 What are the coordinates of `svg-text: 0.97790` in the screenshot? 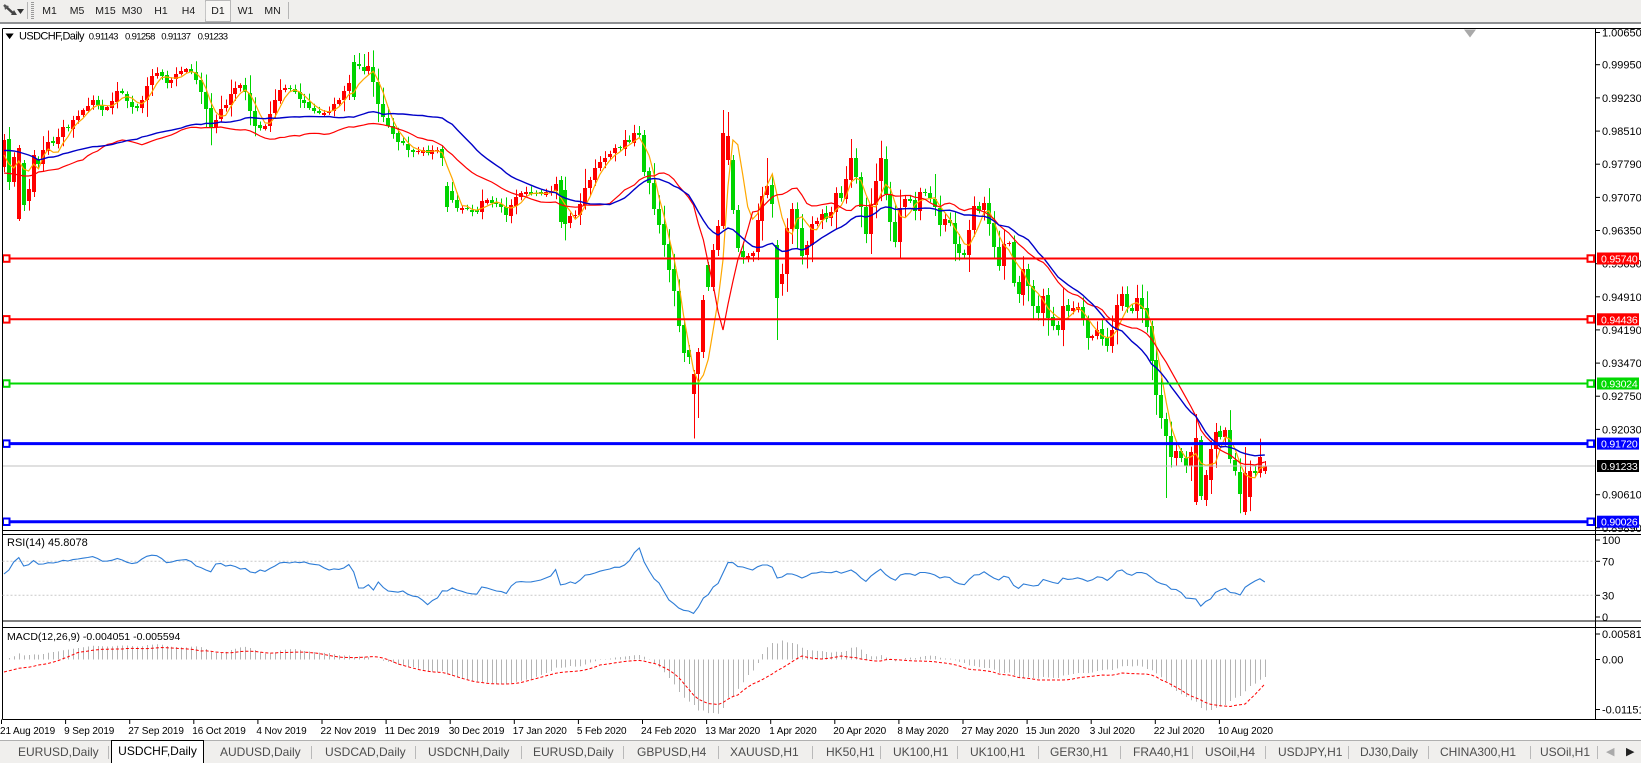 It's located at (1621, 165).